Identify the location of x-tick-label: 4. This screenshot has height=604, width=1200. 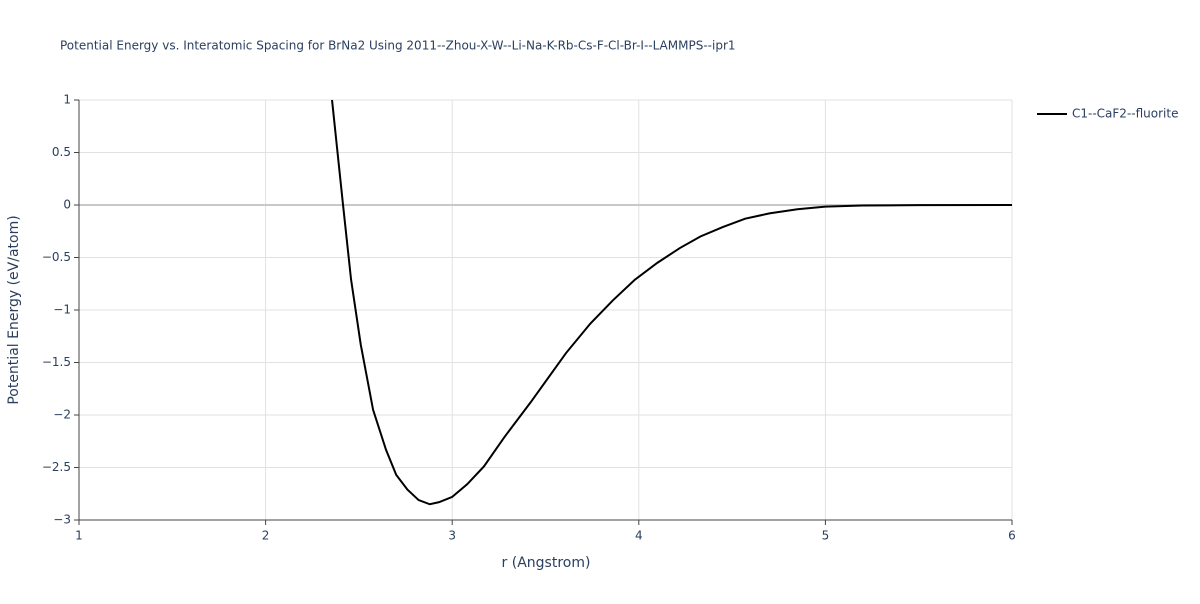
(639, 536).